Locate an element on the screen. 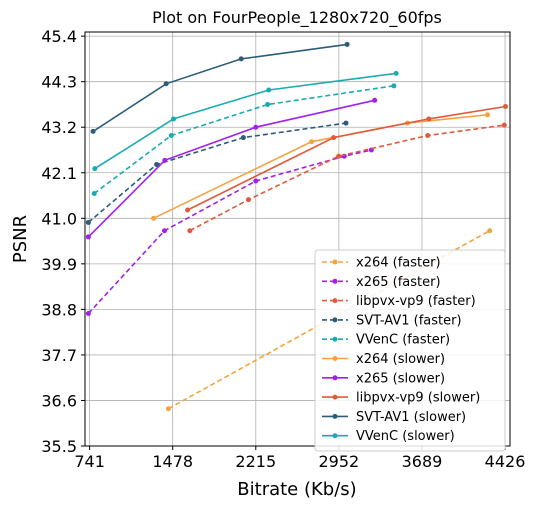 This screenshot has height=507, width=534. x-tick-label: 2215 is located at coordinates (255, 461).